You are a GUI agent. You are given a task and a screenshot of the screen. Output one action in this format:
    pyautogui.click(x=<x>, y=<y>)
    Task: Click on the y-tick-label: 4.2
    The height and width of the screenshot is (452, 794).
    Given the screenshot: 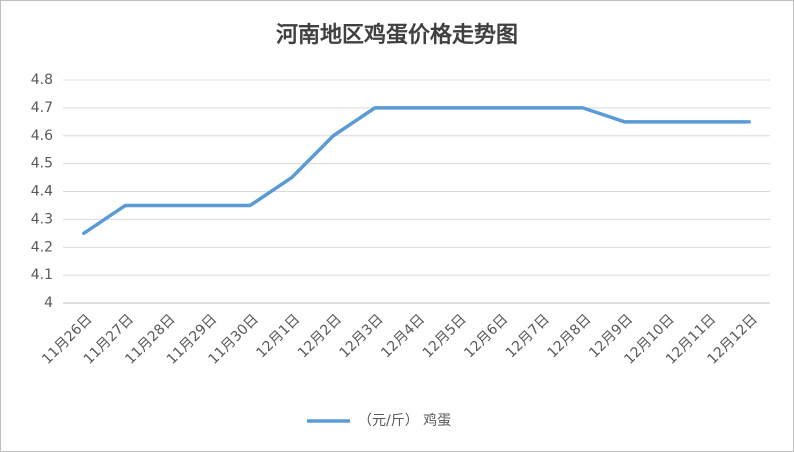 What is the action you would take?
    pyautogui.click(x=42, y=247)
    